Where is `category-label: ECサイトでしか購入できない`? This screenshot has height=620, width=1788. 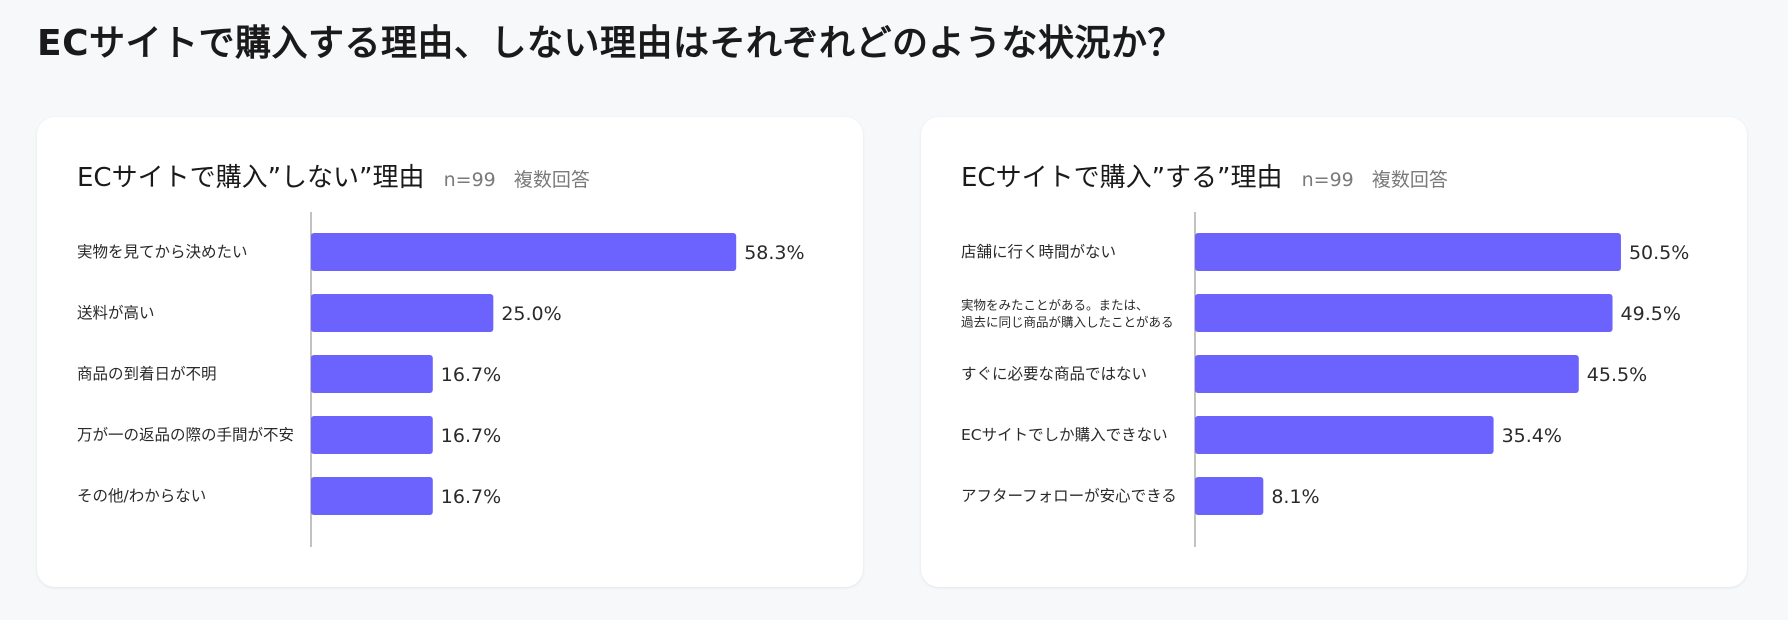 category-label: ECサイトでしか購入できない is located at coordinates (1064, 435).